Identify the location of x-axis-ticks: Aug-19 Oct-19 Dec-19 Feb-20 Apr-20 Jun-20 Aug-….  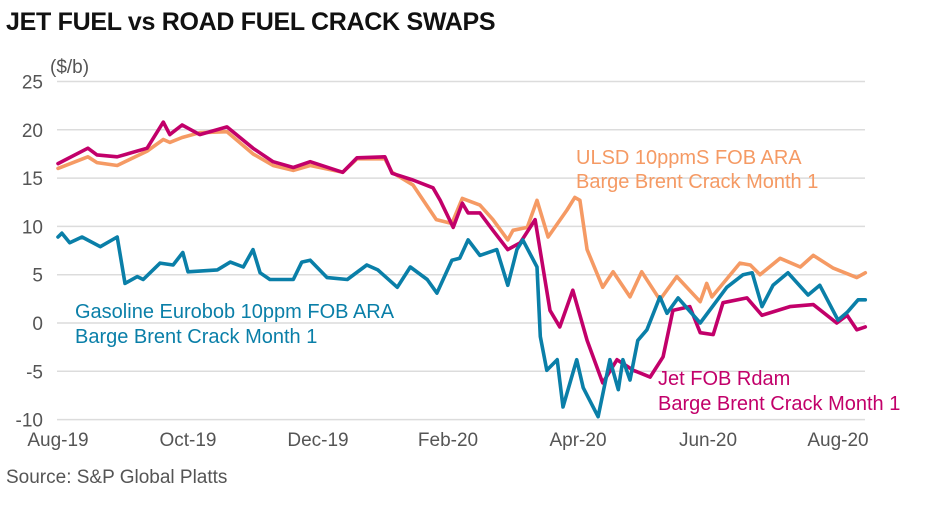
(447, 440).